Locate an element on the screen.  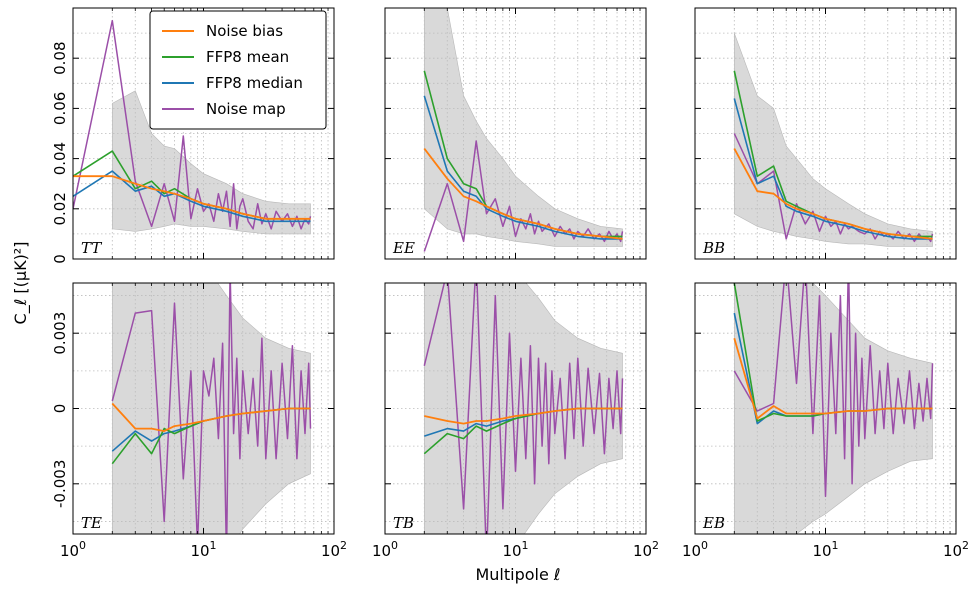
panel-ee: EE is located at coordinates (515, 133).